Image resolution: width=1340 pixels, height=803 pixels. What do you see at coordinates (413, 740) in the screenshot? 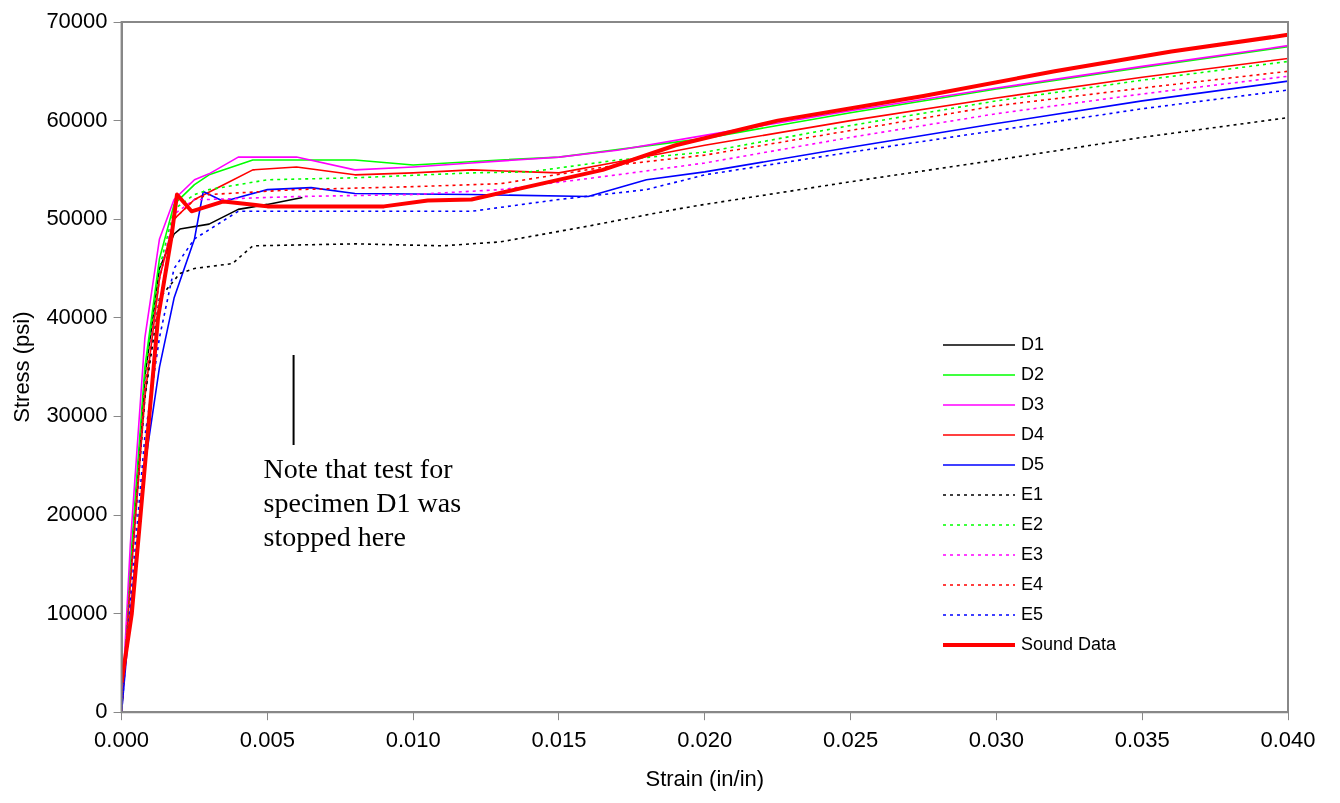
I see `x-tick-label: 0.010` at bounding box center [413, 740].